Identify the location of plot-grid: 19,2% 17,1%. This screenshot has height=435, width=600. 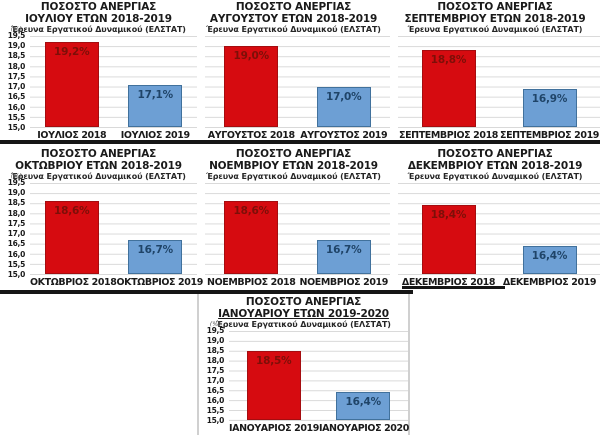
(113, 82).